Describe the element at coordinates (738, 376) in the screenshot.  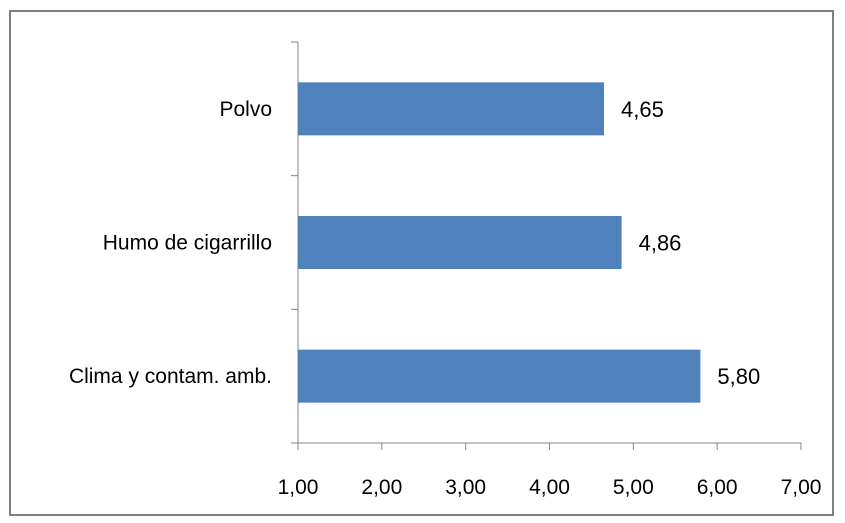
I see `data-label: 5,80` at that location.